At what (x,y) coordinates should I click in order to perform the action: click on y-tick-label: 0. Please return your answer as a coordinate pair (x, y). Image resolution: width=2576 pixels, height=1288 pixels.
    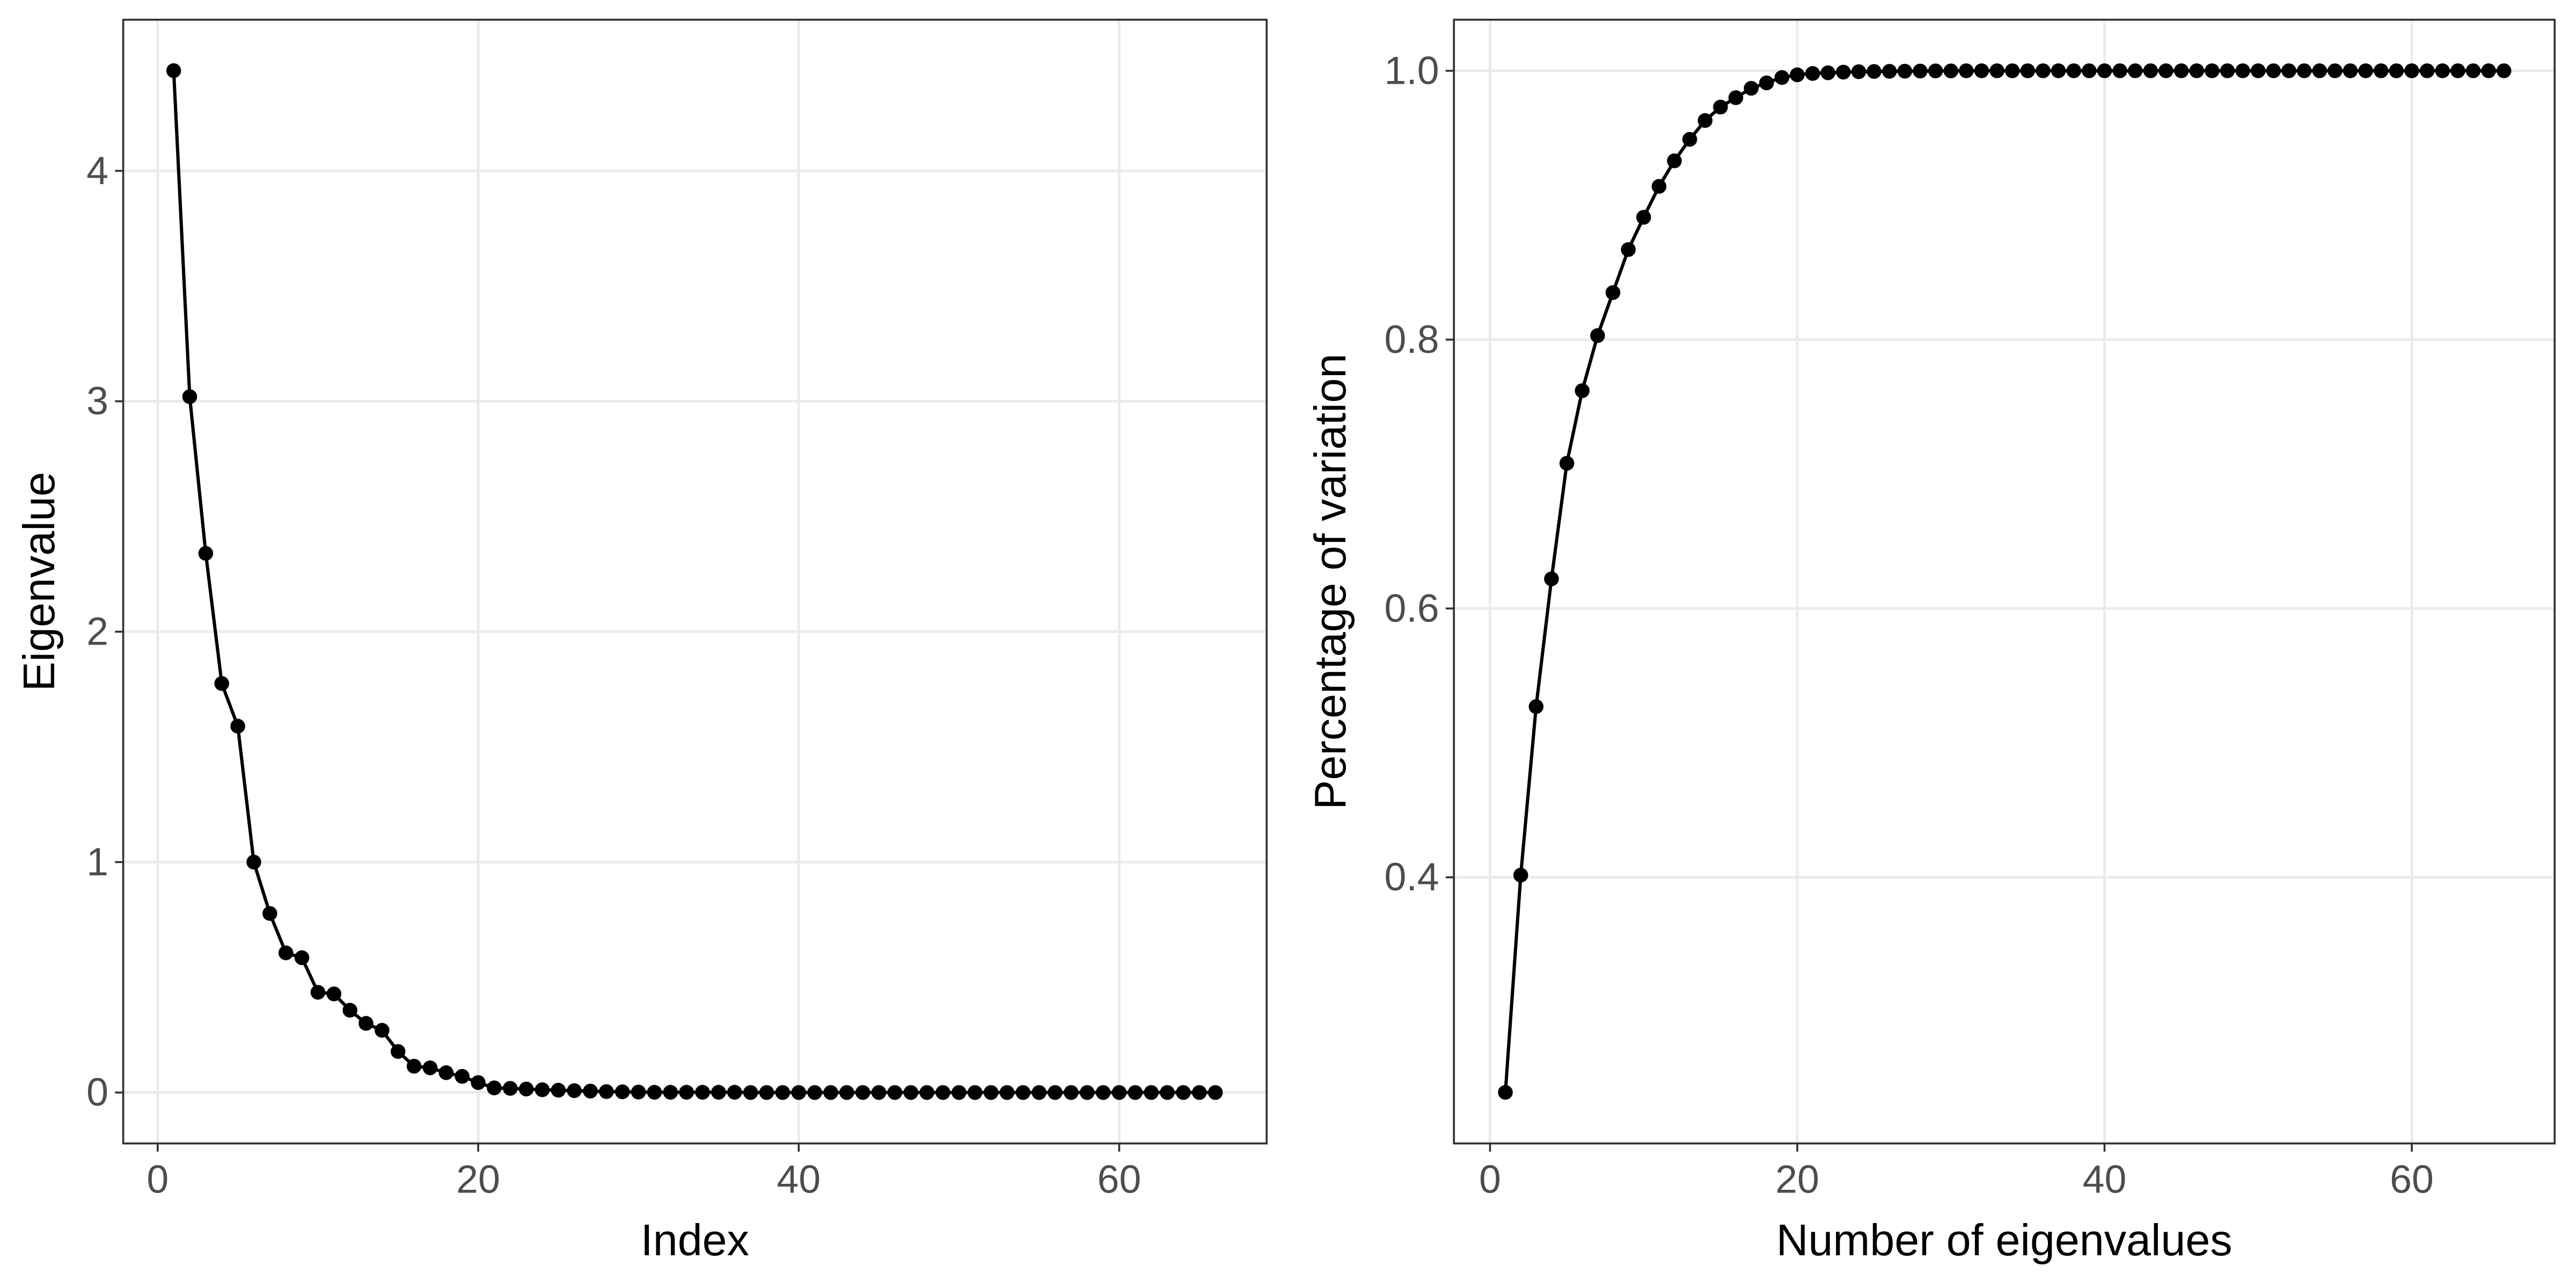
    Looking at the image, I should click on (97, 1092).